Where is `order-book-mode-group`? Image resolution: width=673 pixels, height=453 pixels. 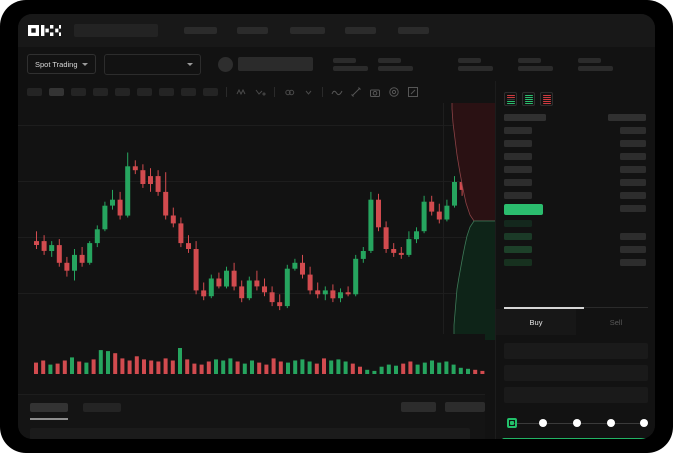 order-book-mode-group is located at coordinates (575, 93).